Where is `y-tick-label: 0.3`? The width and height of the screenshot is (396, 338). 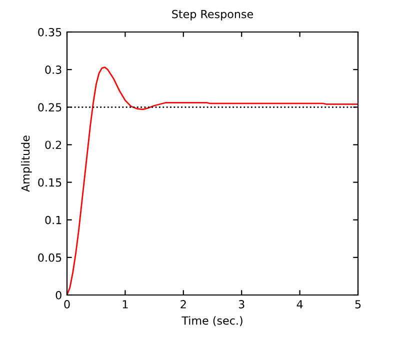
y-tick-label: 0.3 is located at coordinates (53, 70).